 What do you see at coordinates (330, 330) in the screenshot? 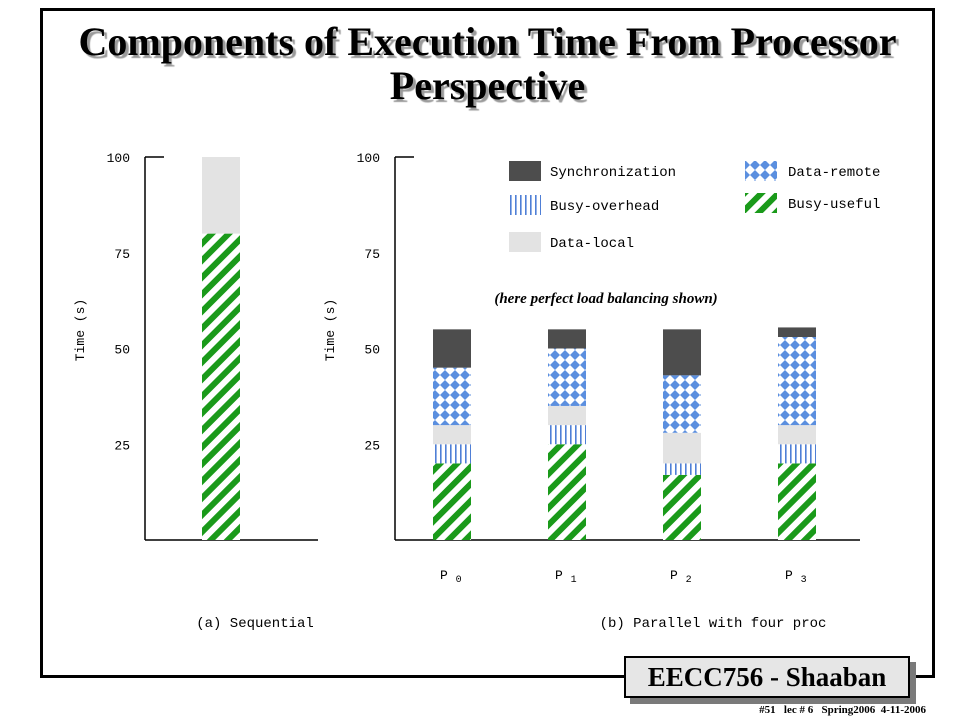
I see `panel-b-y-label: Time (s)` at bounding box center [330, 330].